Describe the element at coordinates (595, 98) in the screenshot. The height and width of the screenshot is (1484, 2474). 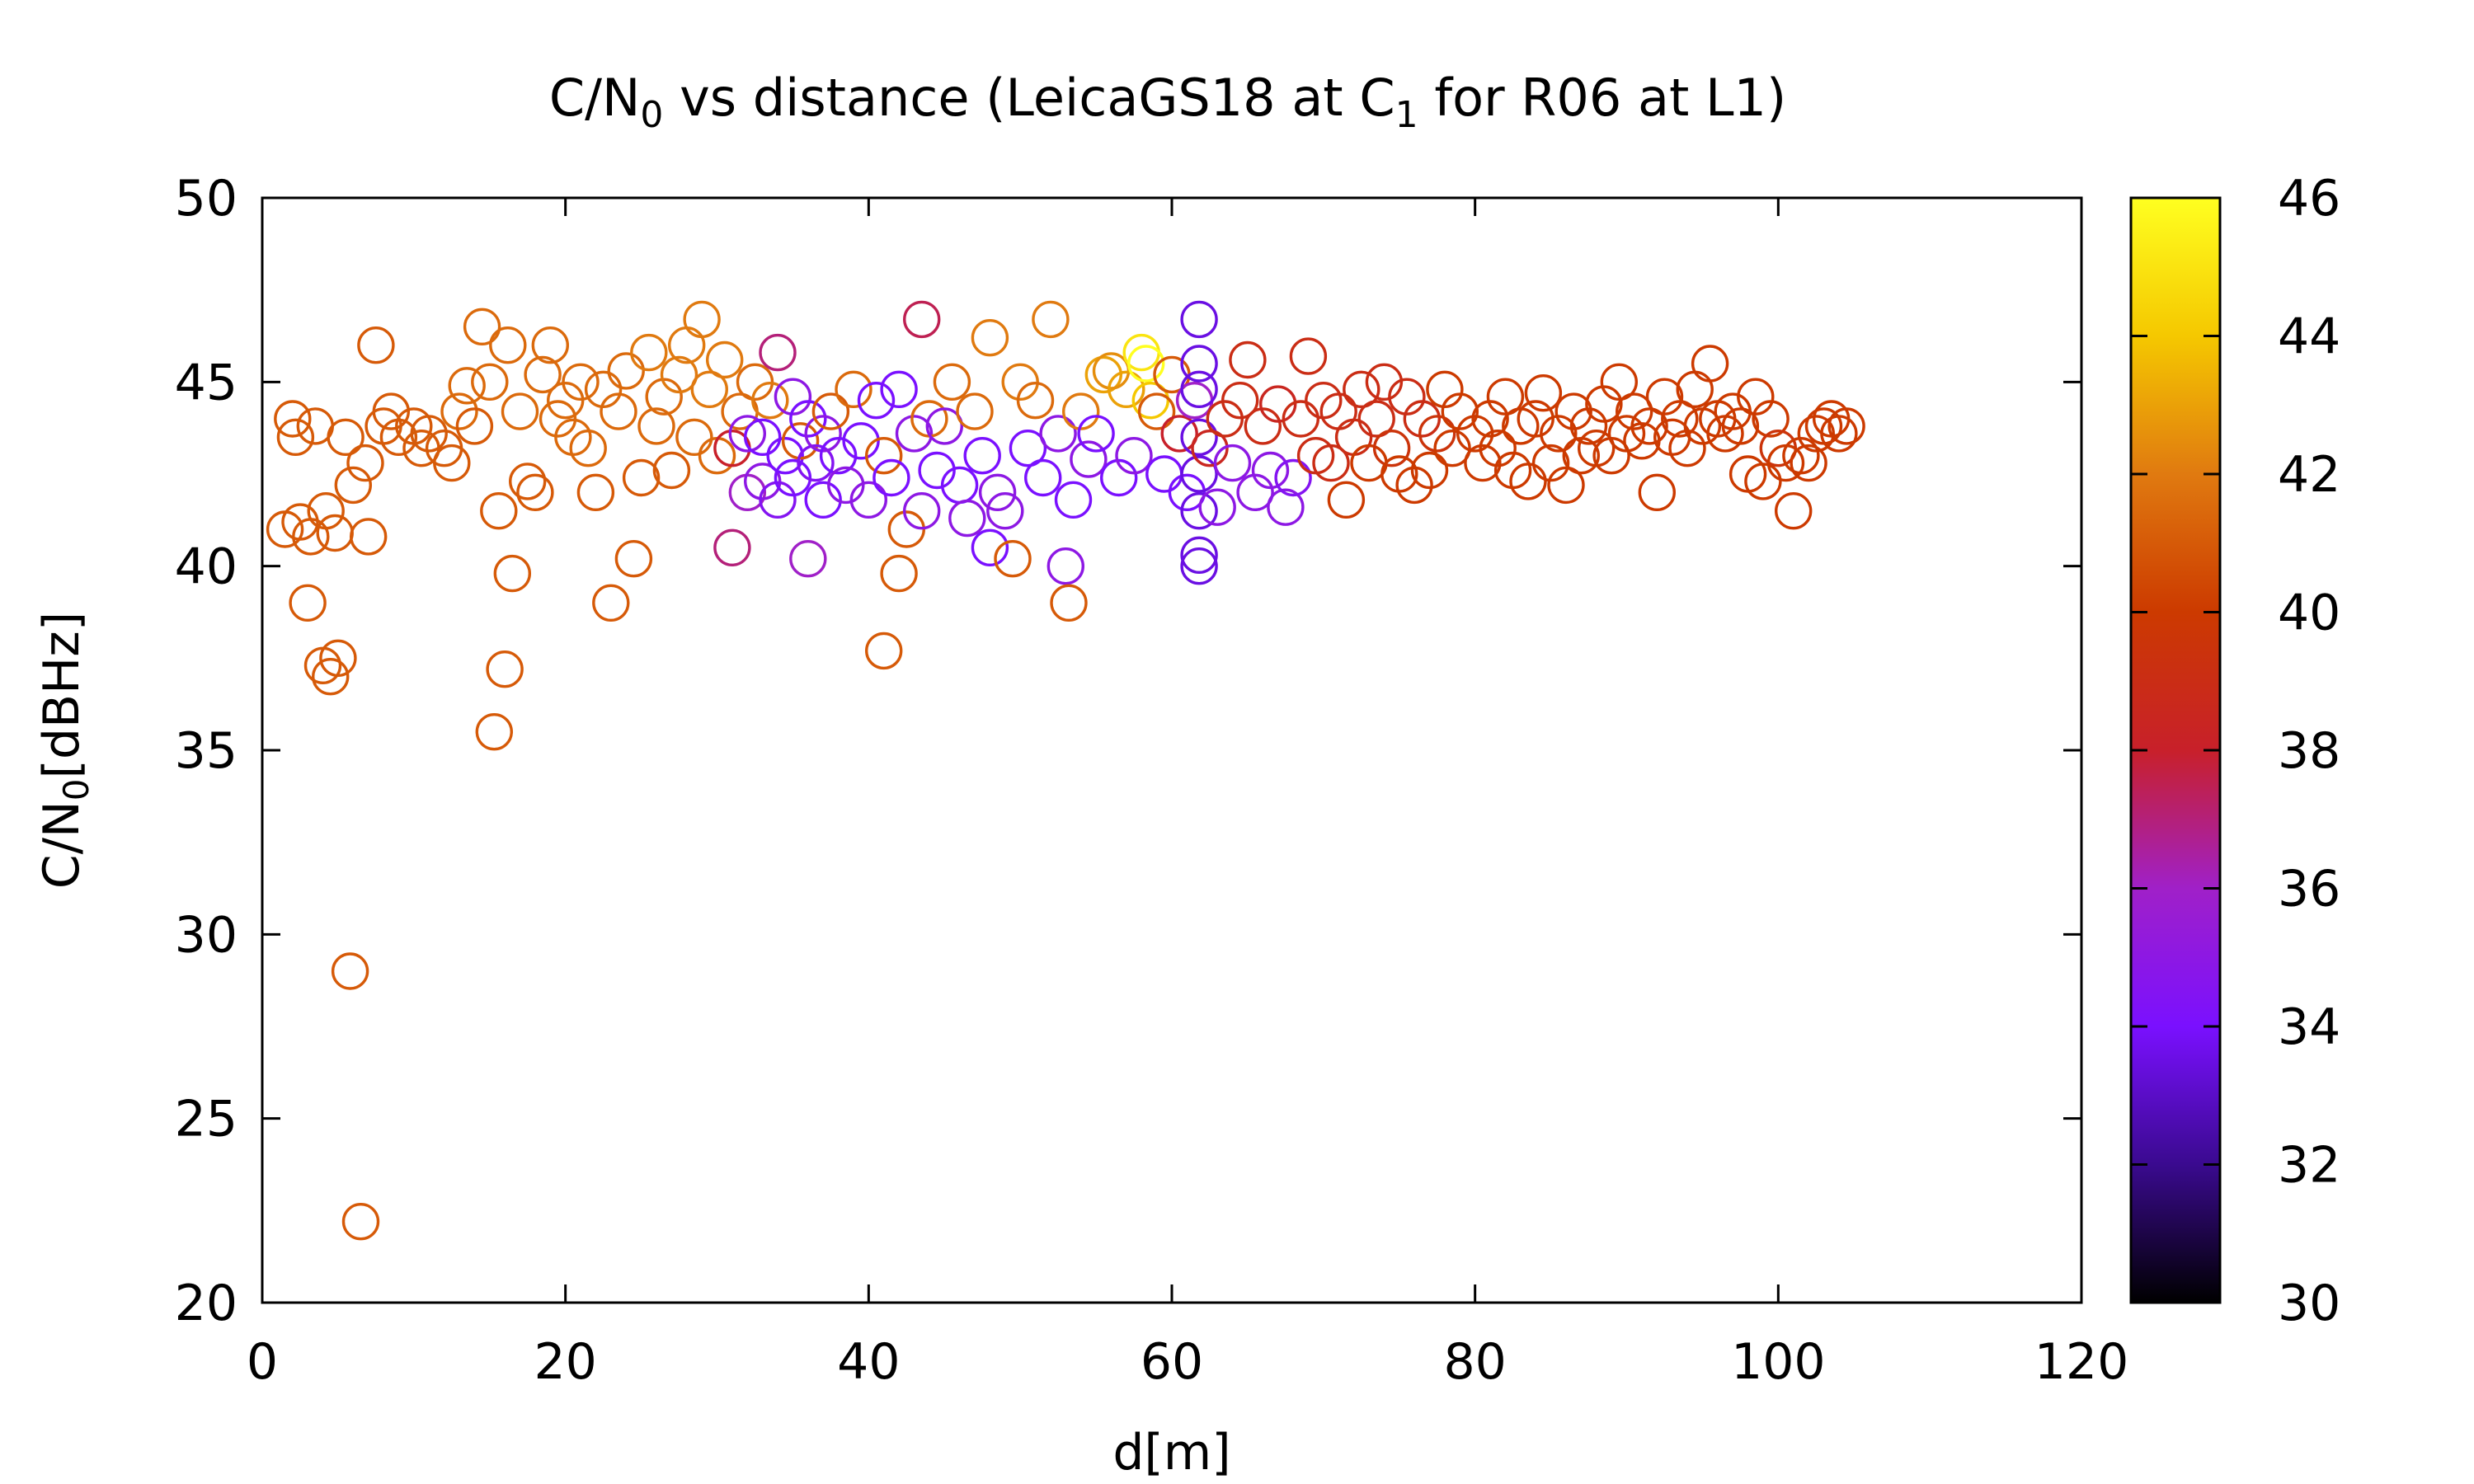
I see `title-base: C/N` at that location.